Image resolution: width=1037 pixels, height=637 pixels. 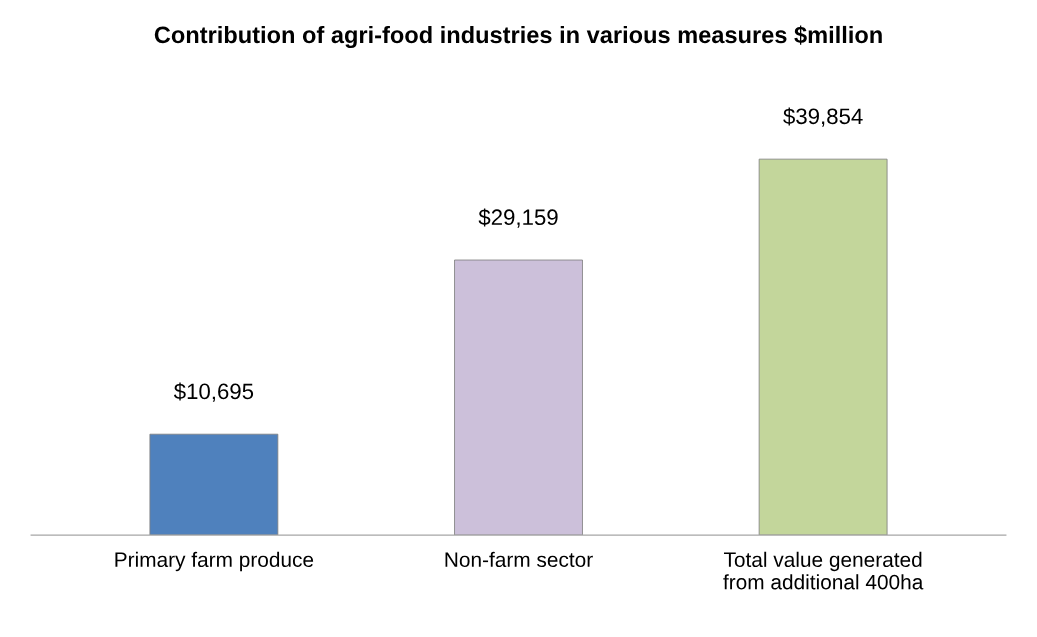 I want to click on chart-title: Contribution of agri-food industries in various measures $million, so click(x=518, y=37).